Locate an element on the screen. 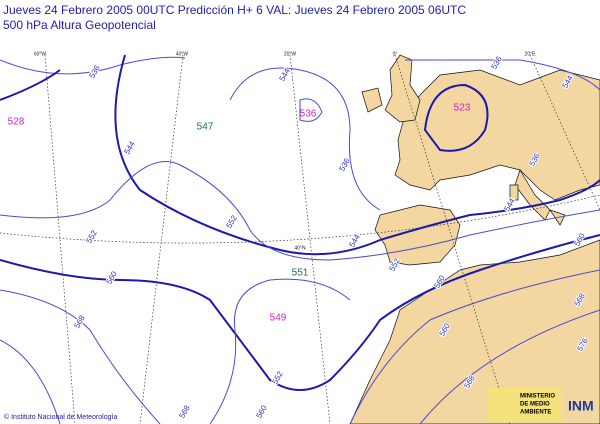 This screenshot has width=600, height=424. header-line: 500 hPa Altura Geopotencial is located at coordinates (79, 25).